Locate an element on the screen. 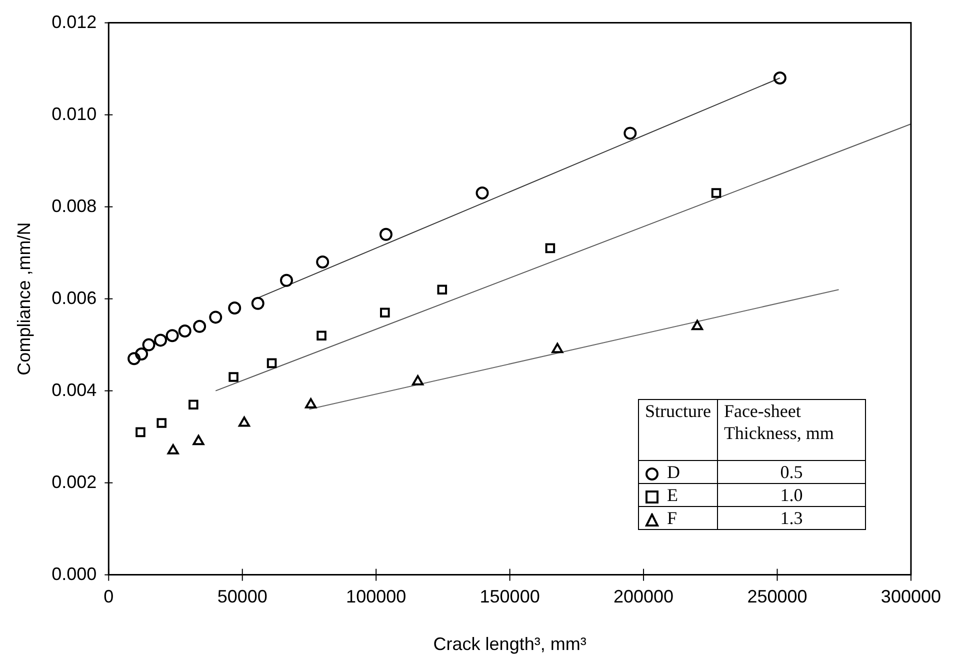 The image size is (953, 670). x-tick-label: 100000 is located at coordinates (376, 596).